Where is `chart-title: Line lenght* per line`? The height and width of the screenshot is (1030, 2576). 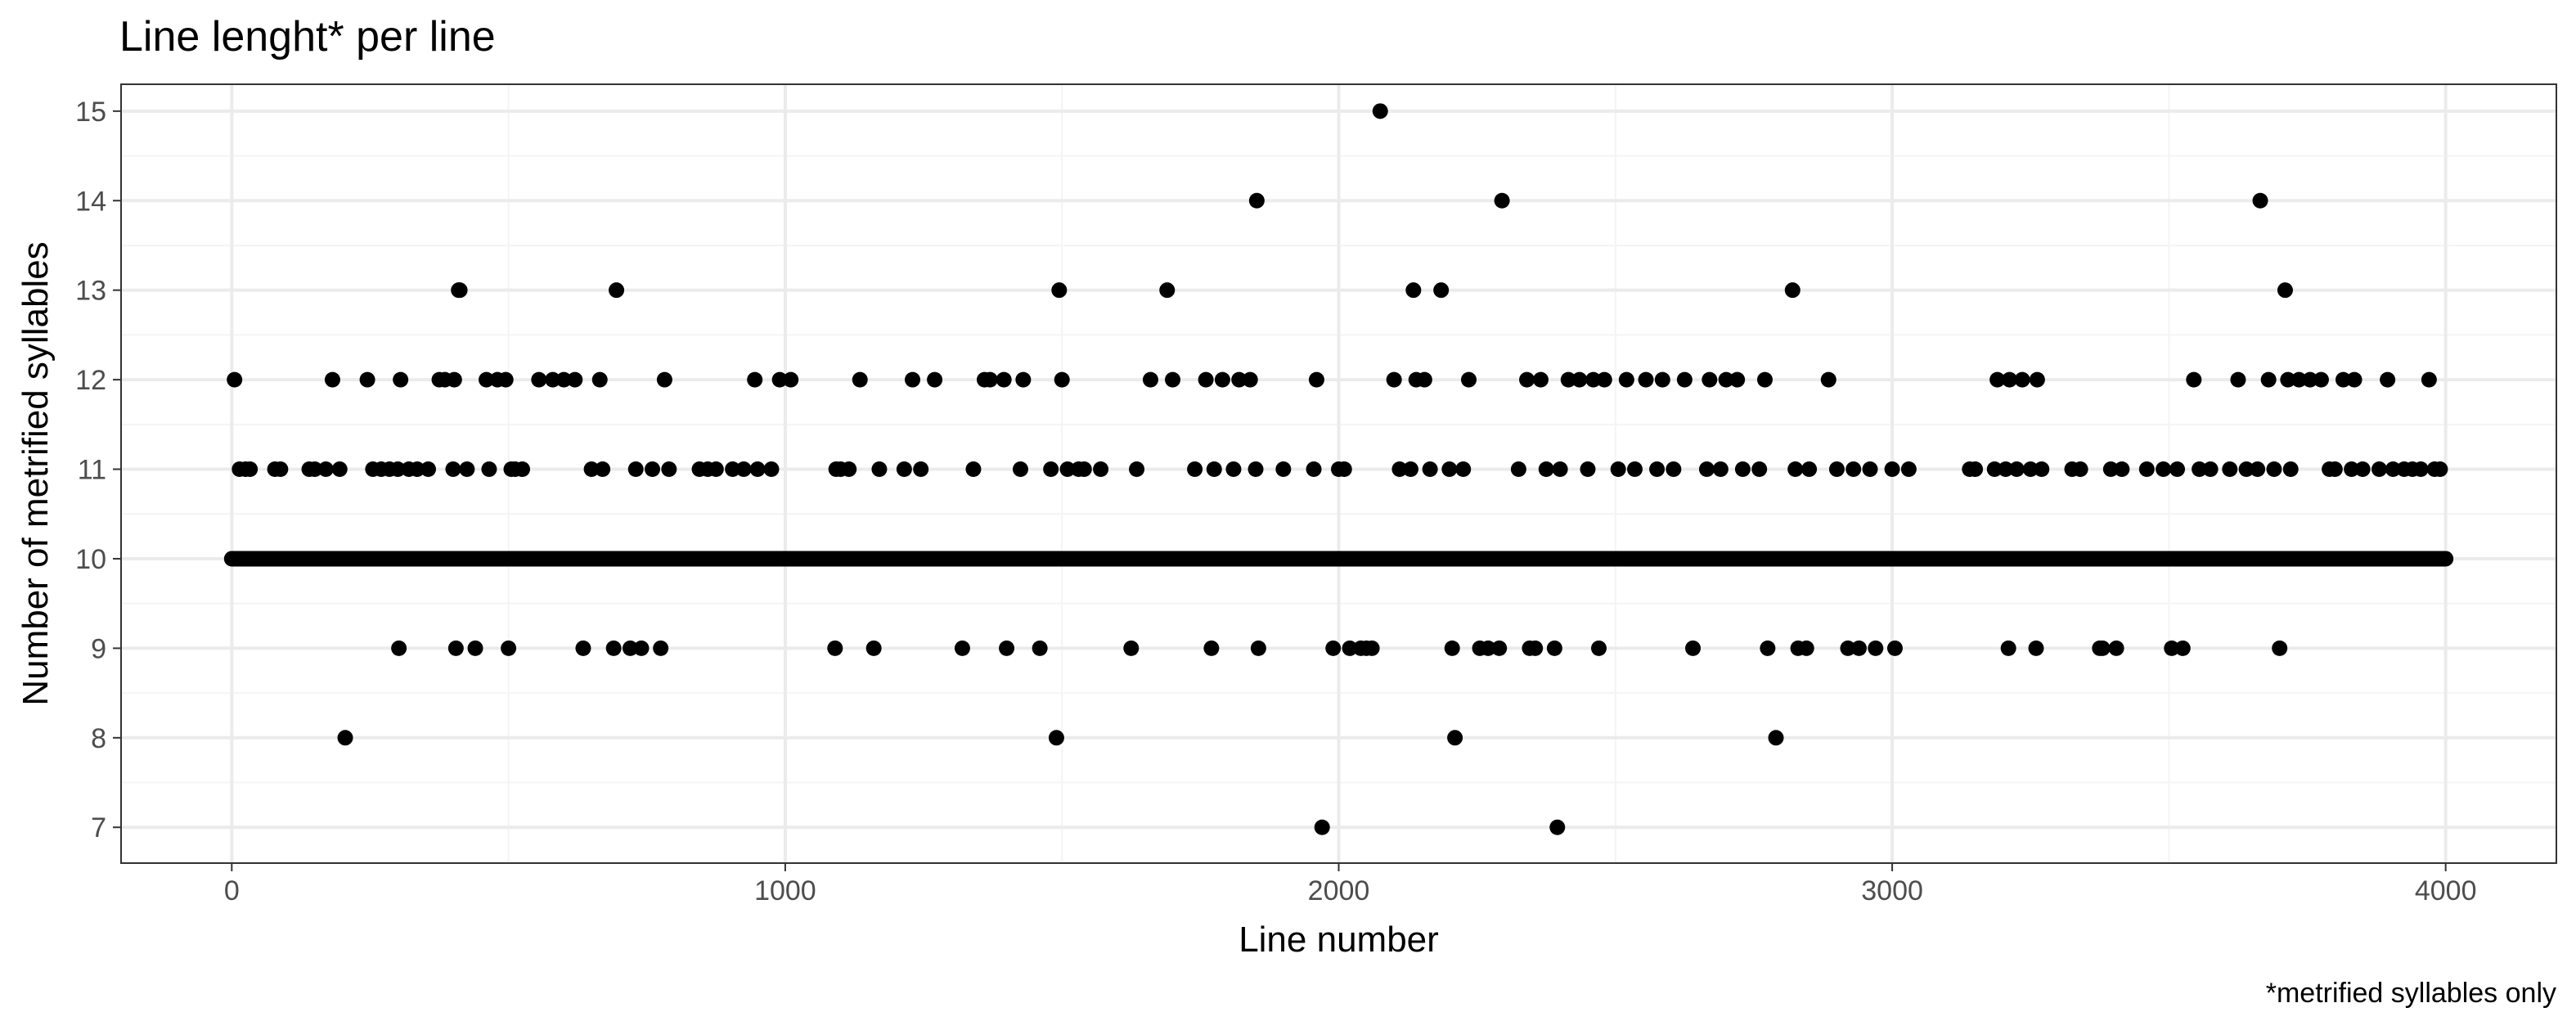 chart-title: Line lenght* per line is located at coordinates (307, 37).